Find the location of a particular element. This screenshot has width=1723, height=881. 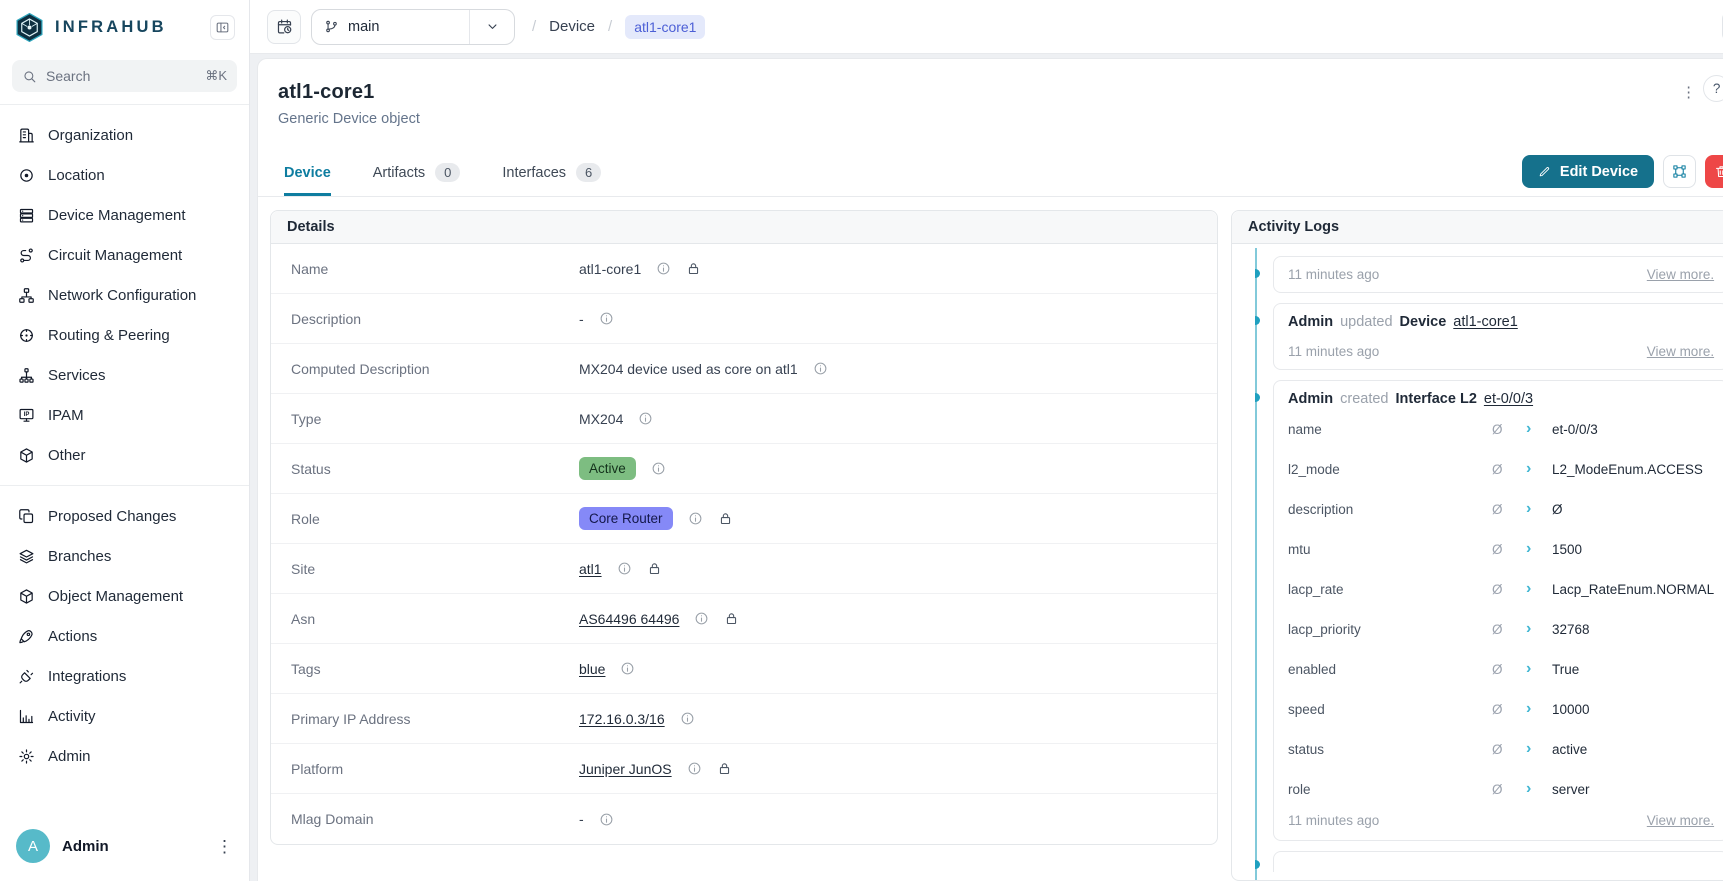

property-new-value: L2_ModeEnum.ACCESS is located at coordinates (1627, 469).